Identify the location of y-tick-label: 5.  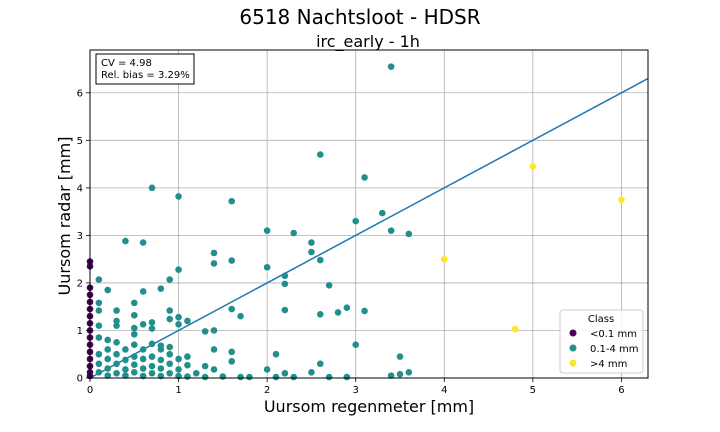
(80, 141).